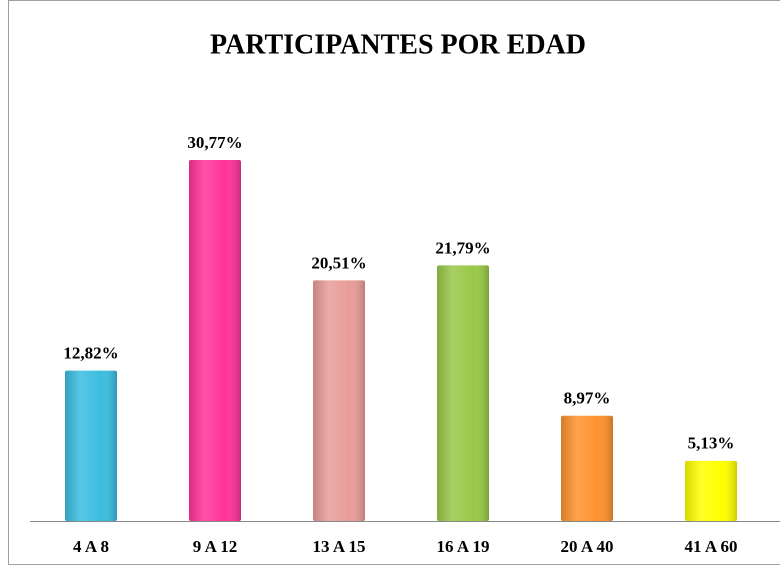 Image resolution: width=780 pixels, height=565 pixels. I want to click on x-tick-label: 4 A 8, so click(91, 546).